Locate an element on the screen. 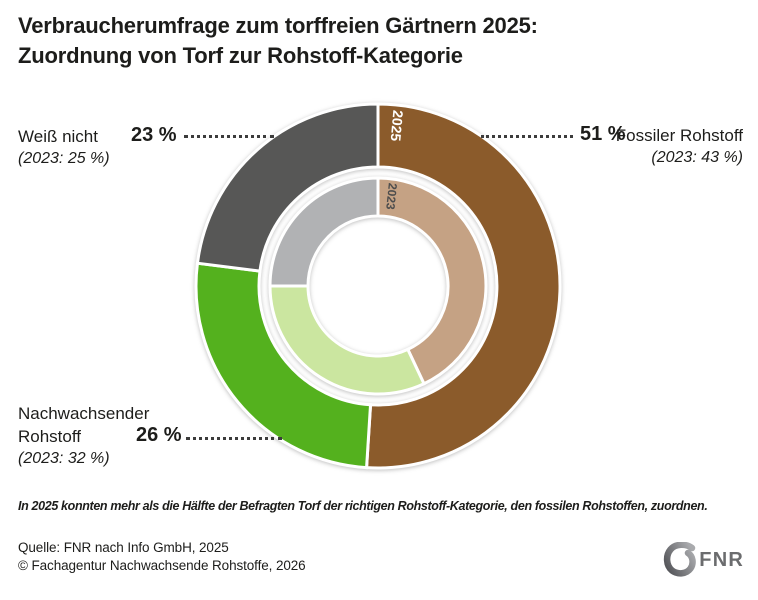 The image size is (758, 600). callout-renewable: Nachwachsender Rohstoff (2023: 32 %) is located at coordinates (84, 436).